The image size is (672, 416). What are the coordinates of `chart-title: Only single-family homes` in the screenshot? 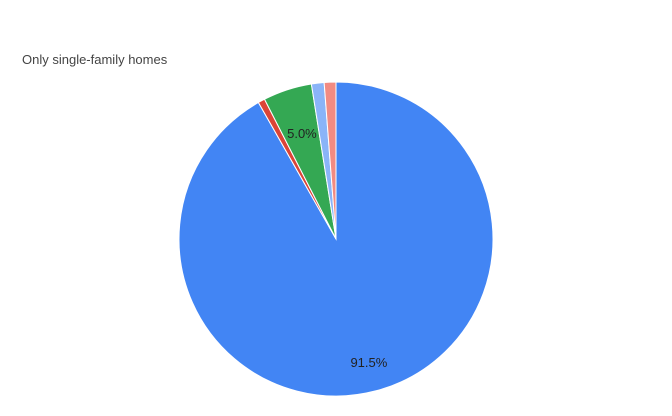 It's located at (95, 59).